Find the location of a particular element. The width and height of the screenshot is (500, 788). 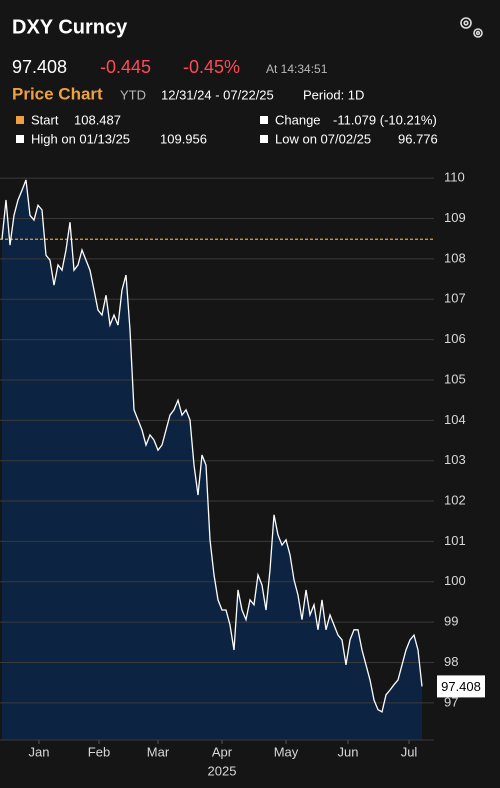

tab: Price Chart is located at coordinates (57, 93).